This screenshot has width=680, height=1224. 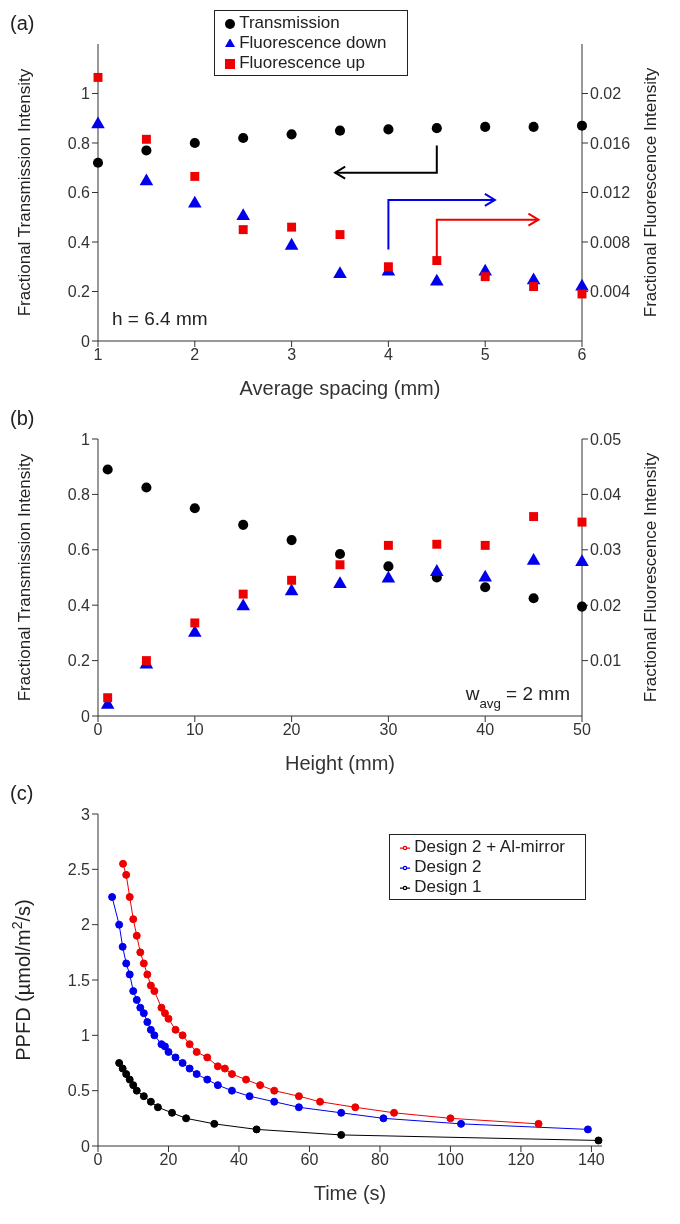 What do you see at coordinates (610, 242) in the screenshot?
I see `y2-tick-label: 0.008` at bounding box center [610, 242].